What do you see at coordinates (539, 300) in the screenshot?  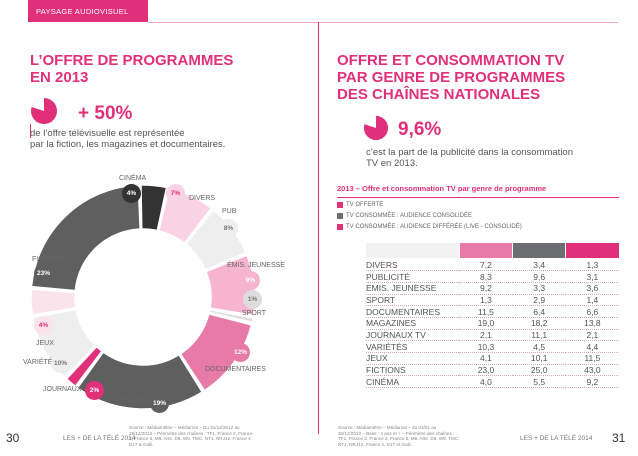 I see `row-value: 2,9` at bounding box center [539, 300].